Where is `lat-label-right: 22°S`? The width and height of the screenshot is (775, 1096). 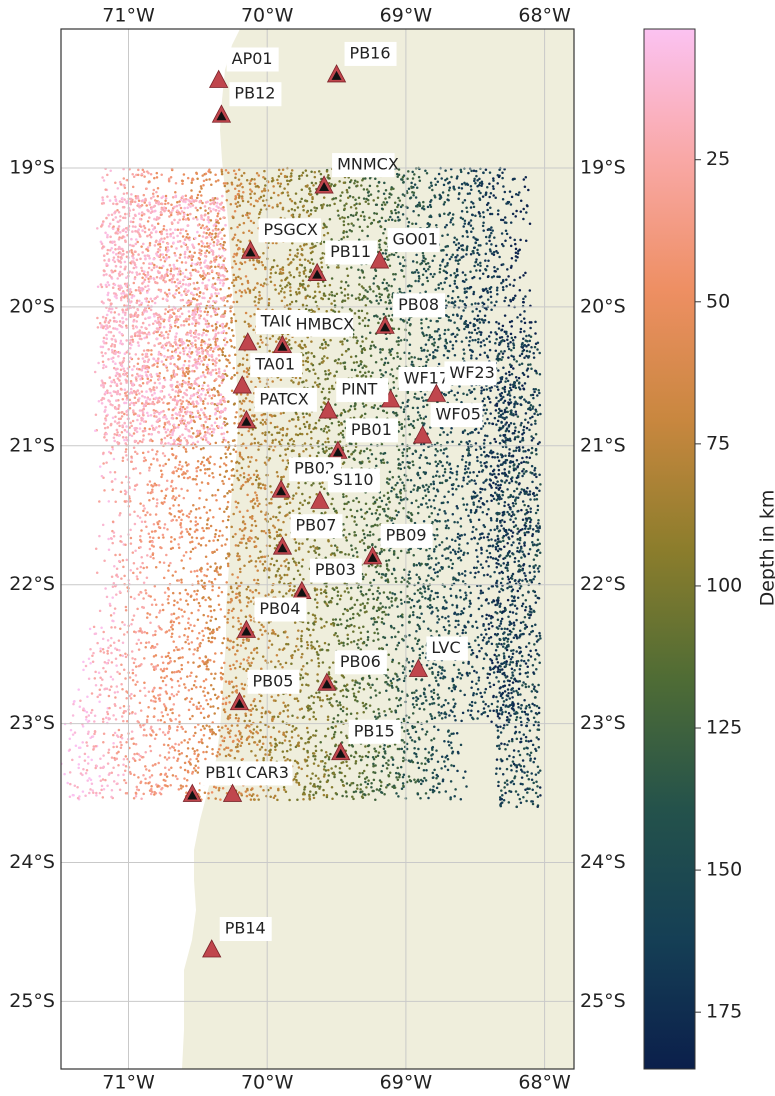
lat-label-right: 22°S is located at coordinates (603, 584).